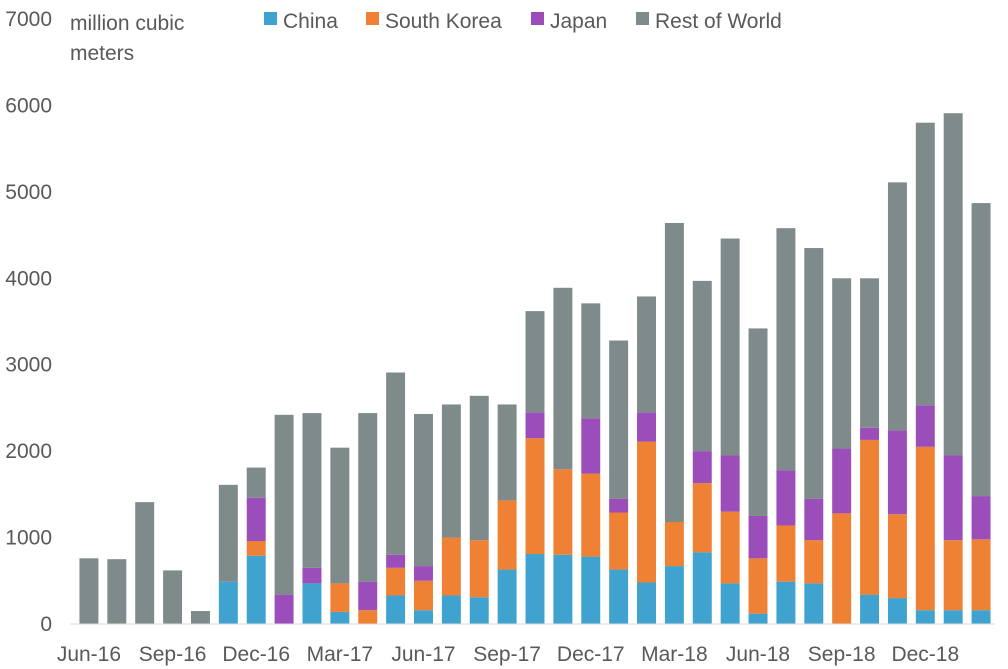 The height and width of the screenshot is (669, 1008). What do you see at coordinates (28, 322) in the screenshot?
I see `y-axis-ticks: 0 1000 2000 3000 4000 5000 6000 7000` at bounding box center [28, 322].